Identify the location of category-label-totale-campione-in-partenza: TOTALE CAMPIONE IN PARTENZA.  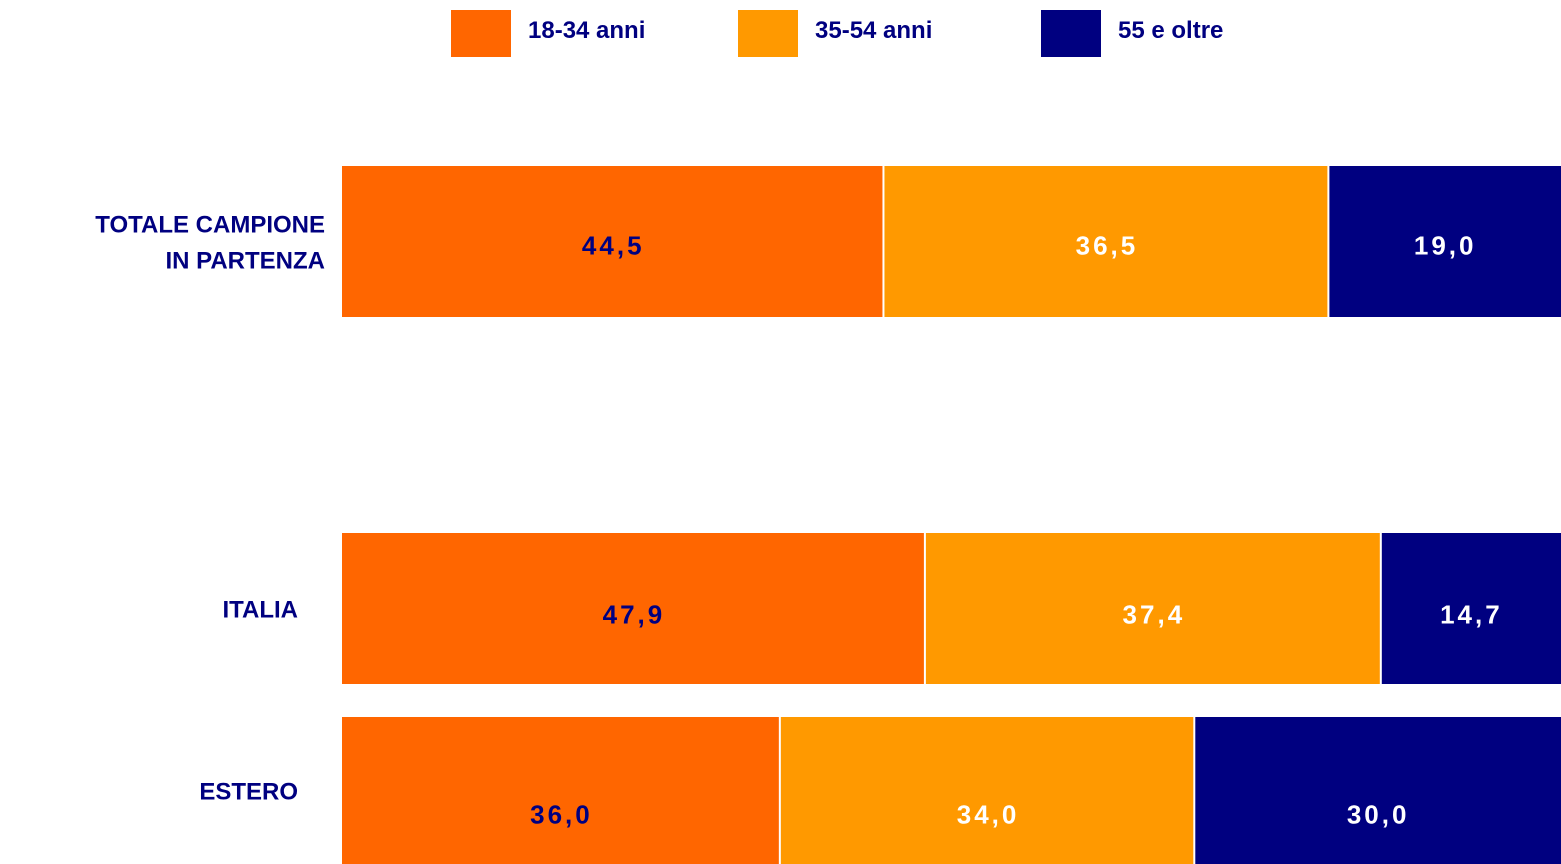
(210, 243).